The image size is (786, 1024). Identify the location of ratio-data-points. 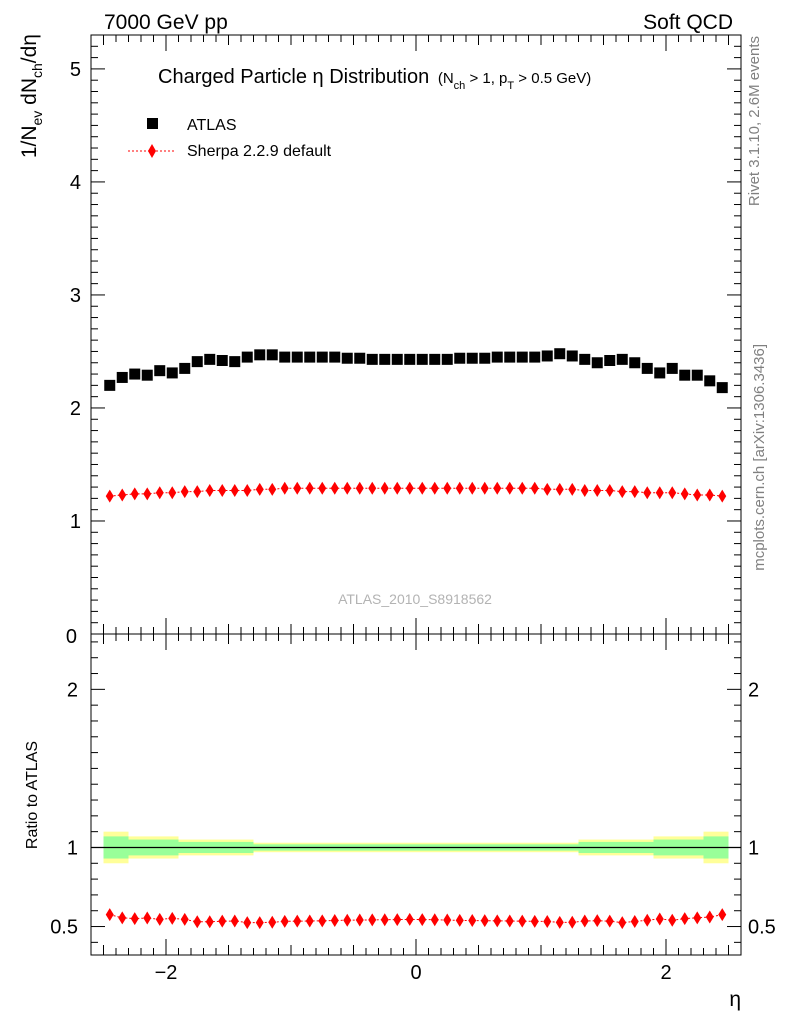
(416, 919).